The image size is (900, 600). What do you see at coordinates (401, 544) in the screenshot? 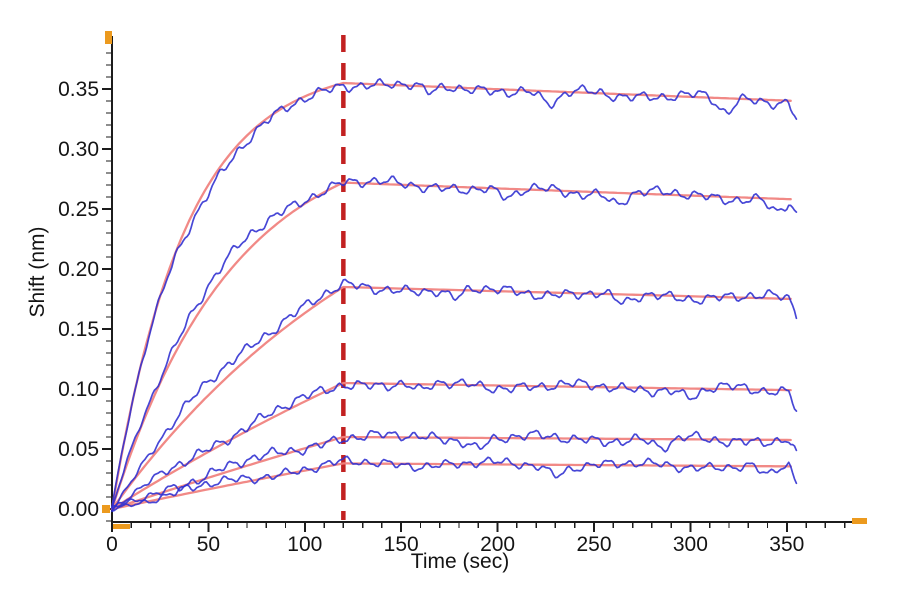
I see `x-tick-label: 150` at bounding box center [401, 544].